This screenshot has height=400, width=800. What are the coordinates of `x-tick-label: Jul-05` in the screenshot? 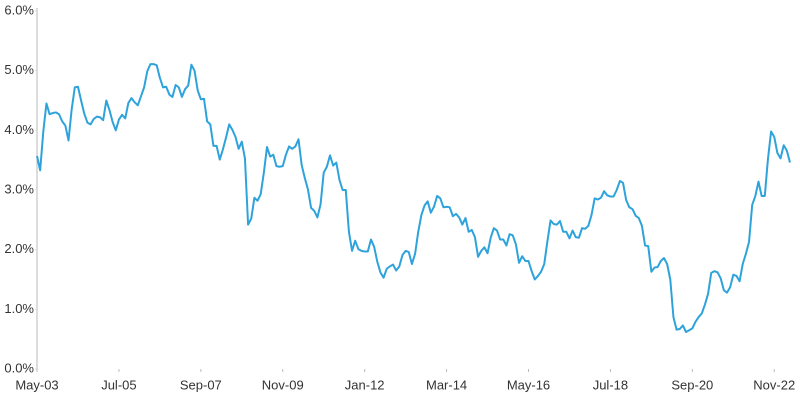 It's located at (118, 384).